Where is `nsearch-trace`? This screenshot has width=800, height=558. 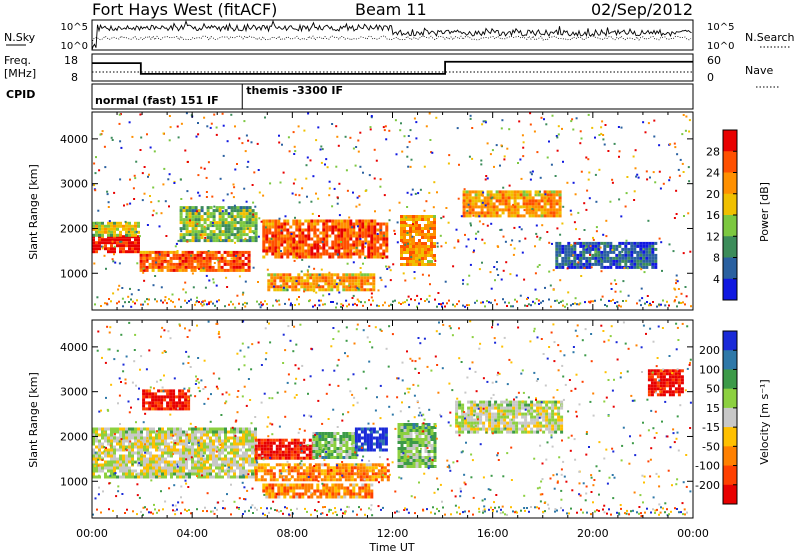
nsearch-trace is located at coordinates (391, 41).